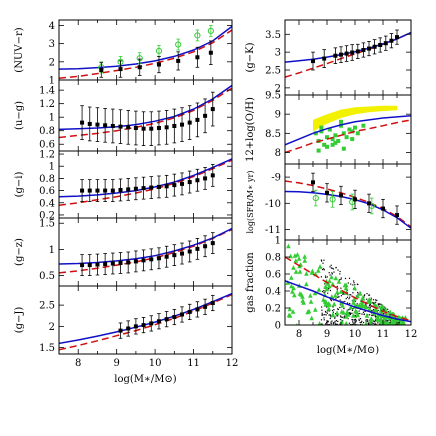  What do you see at coordinates (273, 71) in the screenshot?
I see `y-tick-label: 2.5` at bounding box center [273, 71].